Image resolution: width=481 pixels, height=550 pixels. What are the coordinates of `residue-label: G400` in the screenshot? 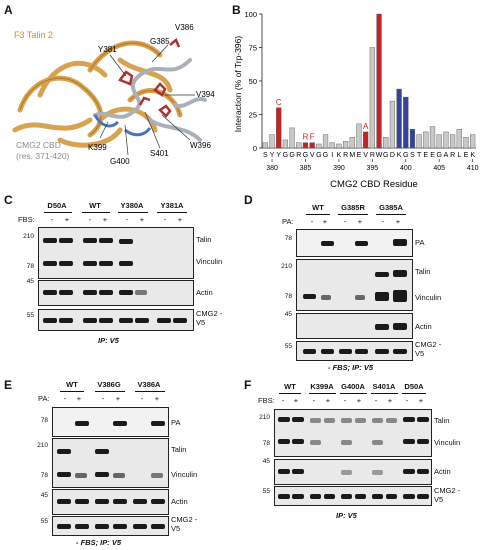 It's located at (120, 161).